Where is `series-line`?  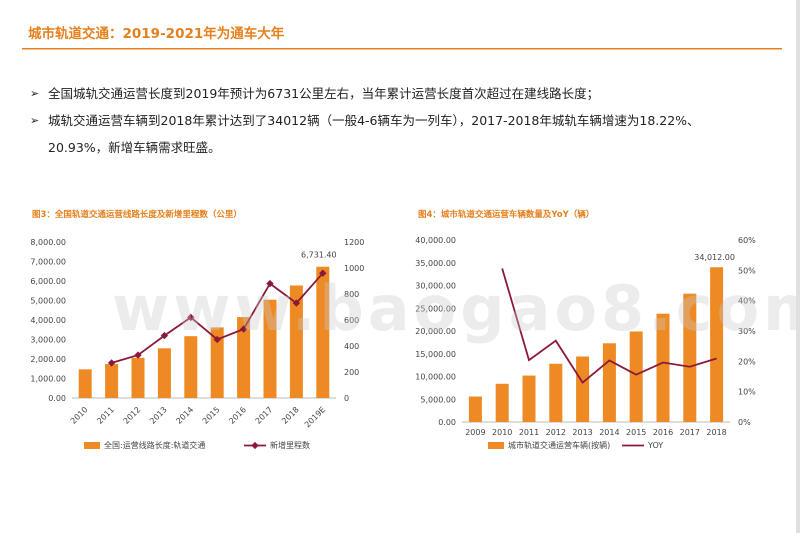
series-line is located at coordinates (609, 326).